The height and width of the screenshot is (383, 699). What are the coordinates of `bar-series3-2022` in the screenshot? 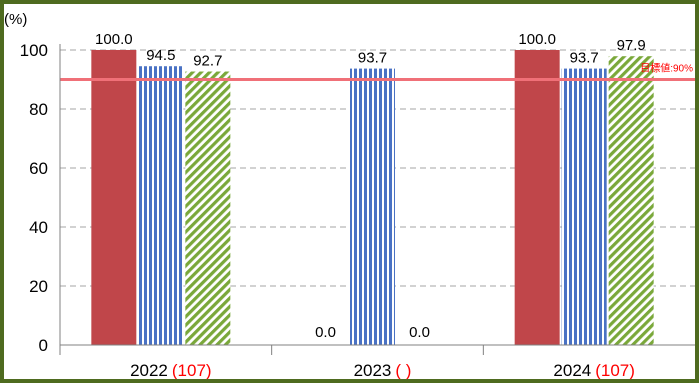 It's located at (208, 208).